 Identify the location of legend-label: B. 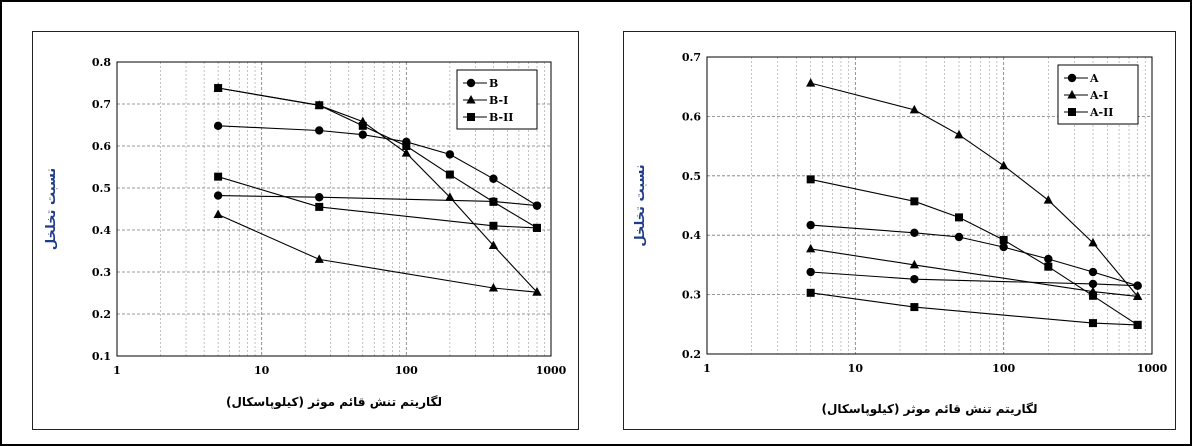
(493, 83).